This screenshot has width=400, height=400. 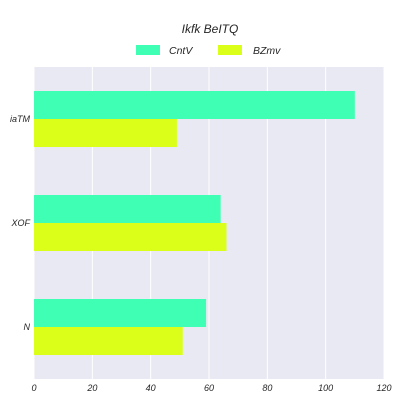 What do you see at coordinates (194, 105) in the screenshot?
I see `bar-CntV-iaTM` at bounding box center [194, 105].